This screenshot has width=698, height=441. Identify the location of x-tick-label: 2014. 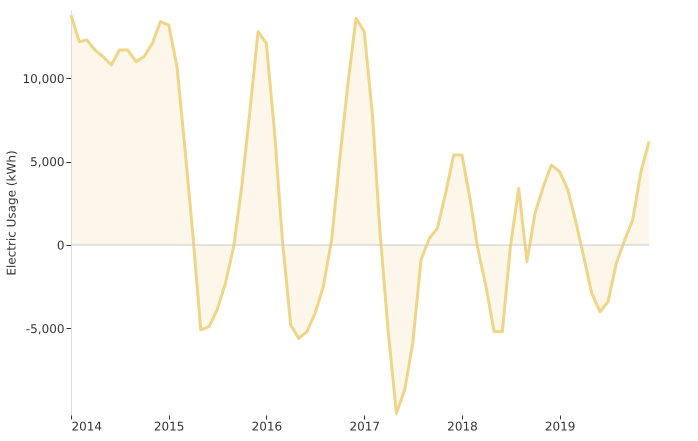
(87, 427).